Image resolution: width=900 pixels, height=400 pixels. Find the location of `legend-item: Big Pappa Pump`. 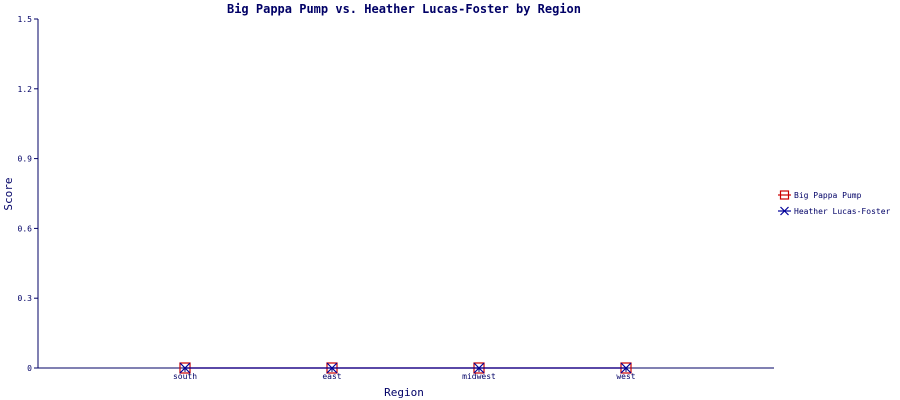

legend-item: Big Pappa Pump is located at coordinates (820, 195).